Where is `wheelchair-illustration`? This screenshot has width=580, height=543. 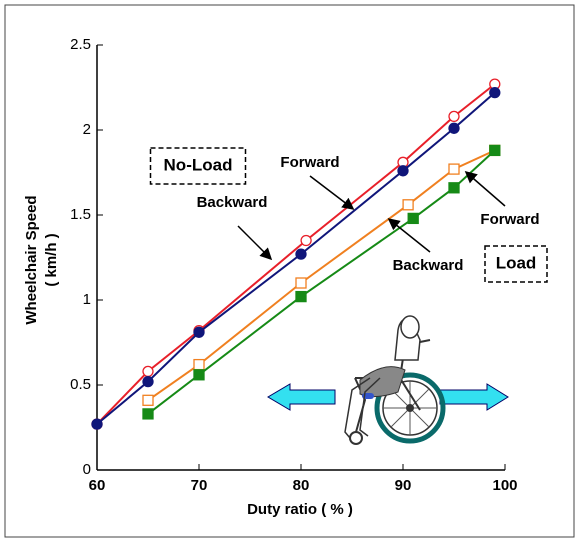 wheelchair-illustration is located at coordinates (388, 380).